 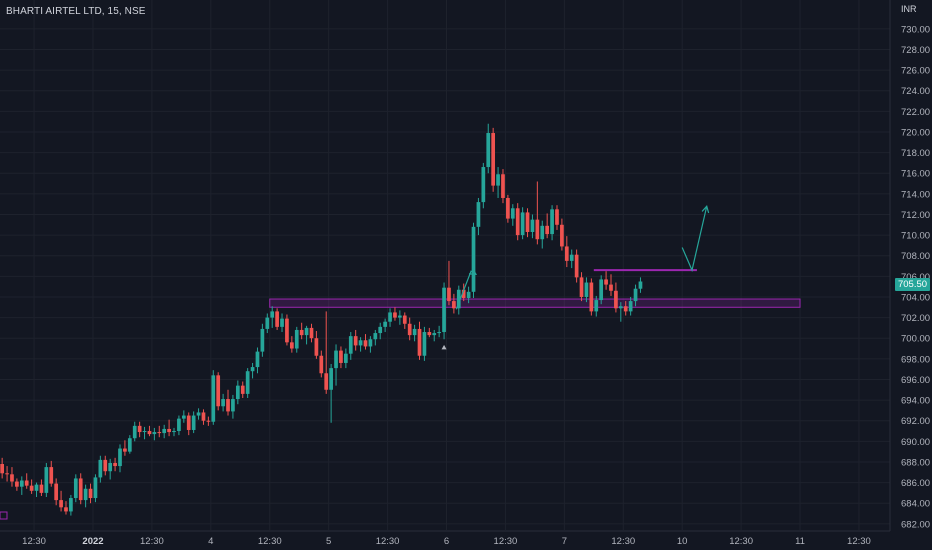 I want to click on time-tick-label: 6, so click(x=446, y=541).